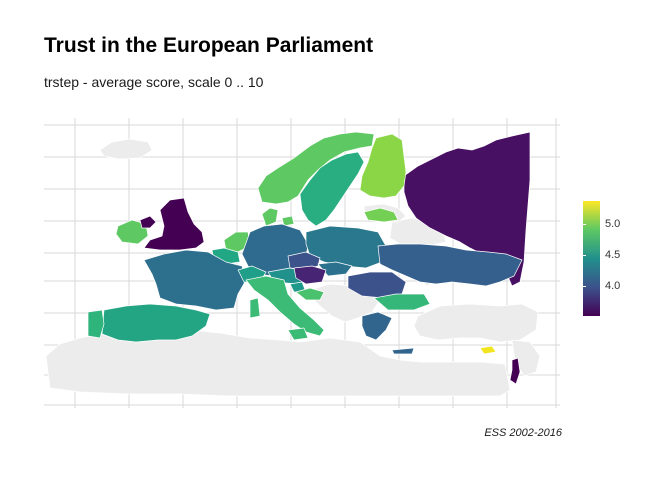 This screenshot has height=480, width=672. What do you see at coordinates (209, 45) in the screenshot?
I see `map-title: Trust in the European Parliament` at bounding box center [209, 45].